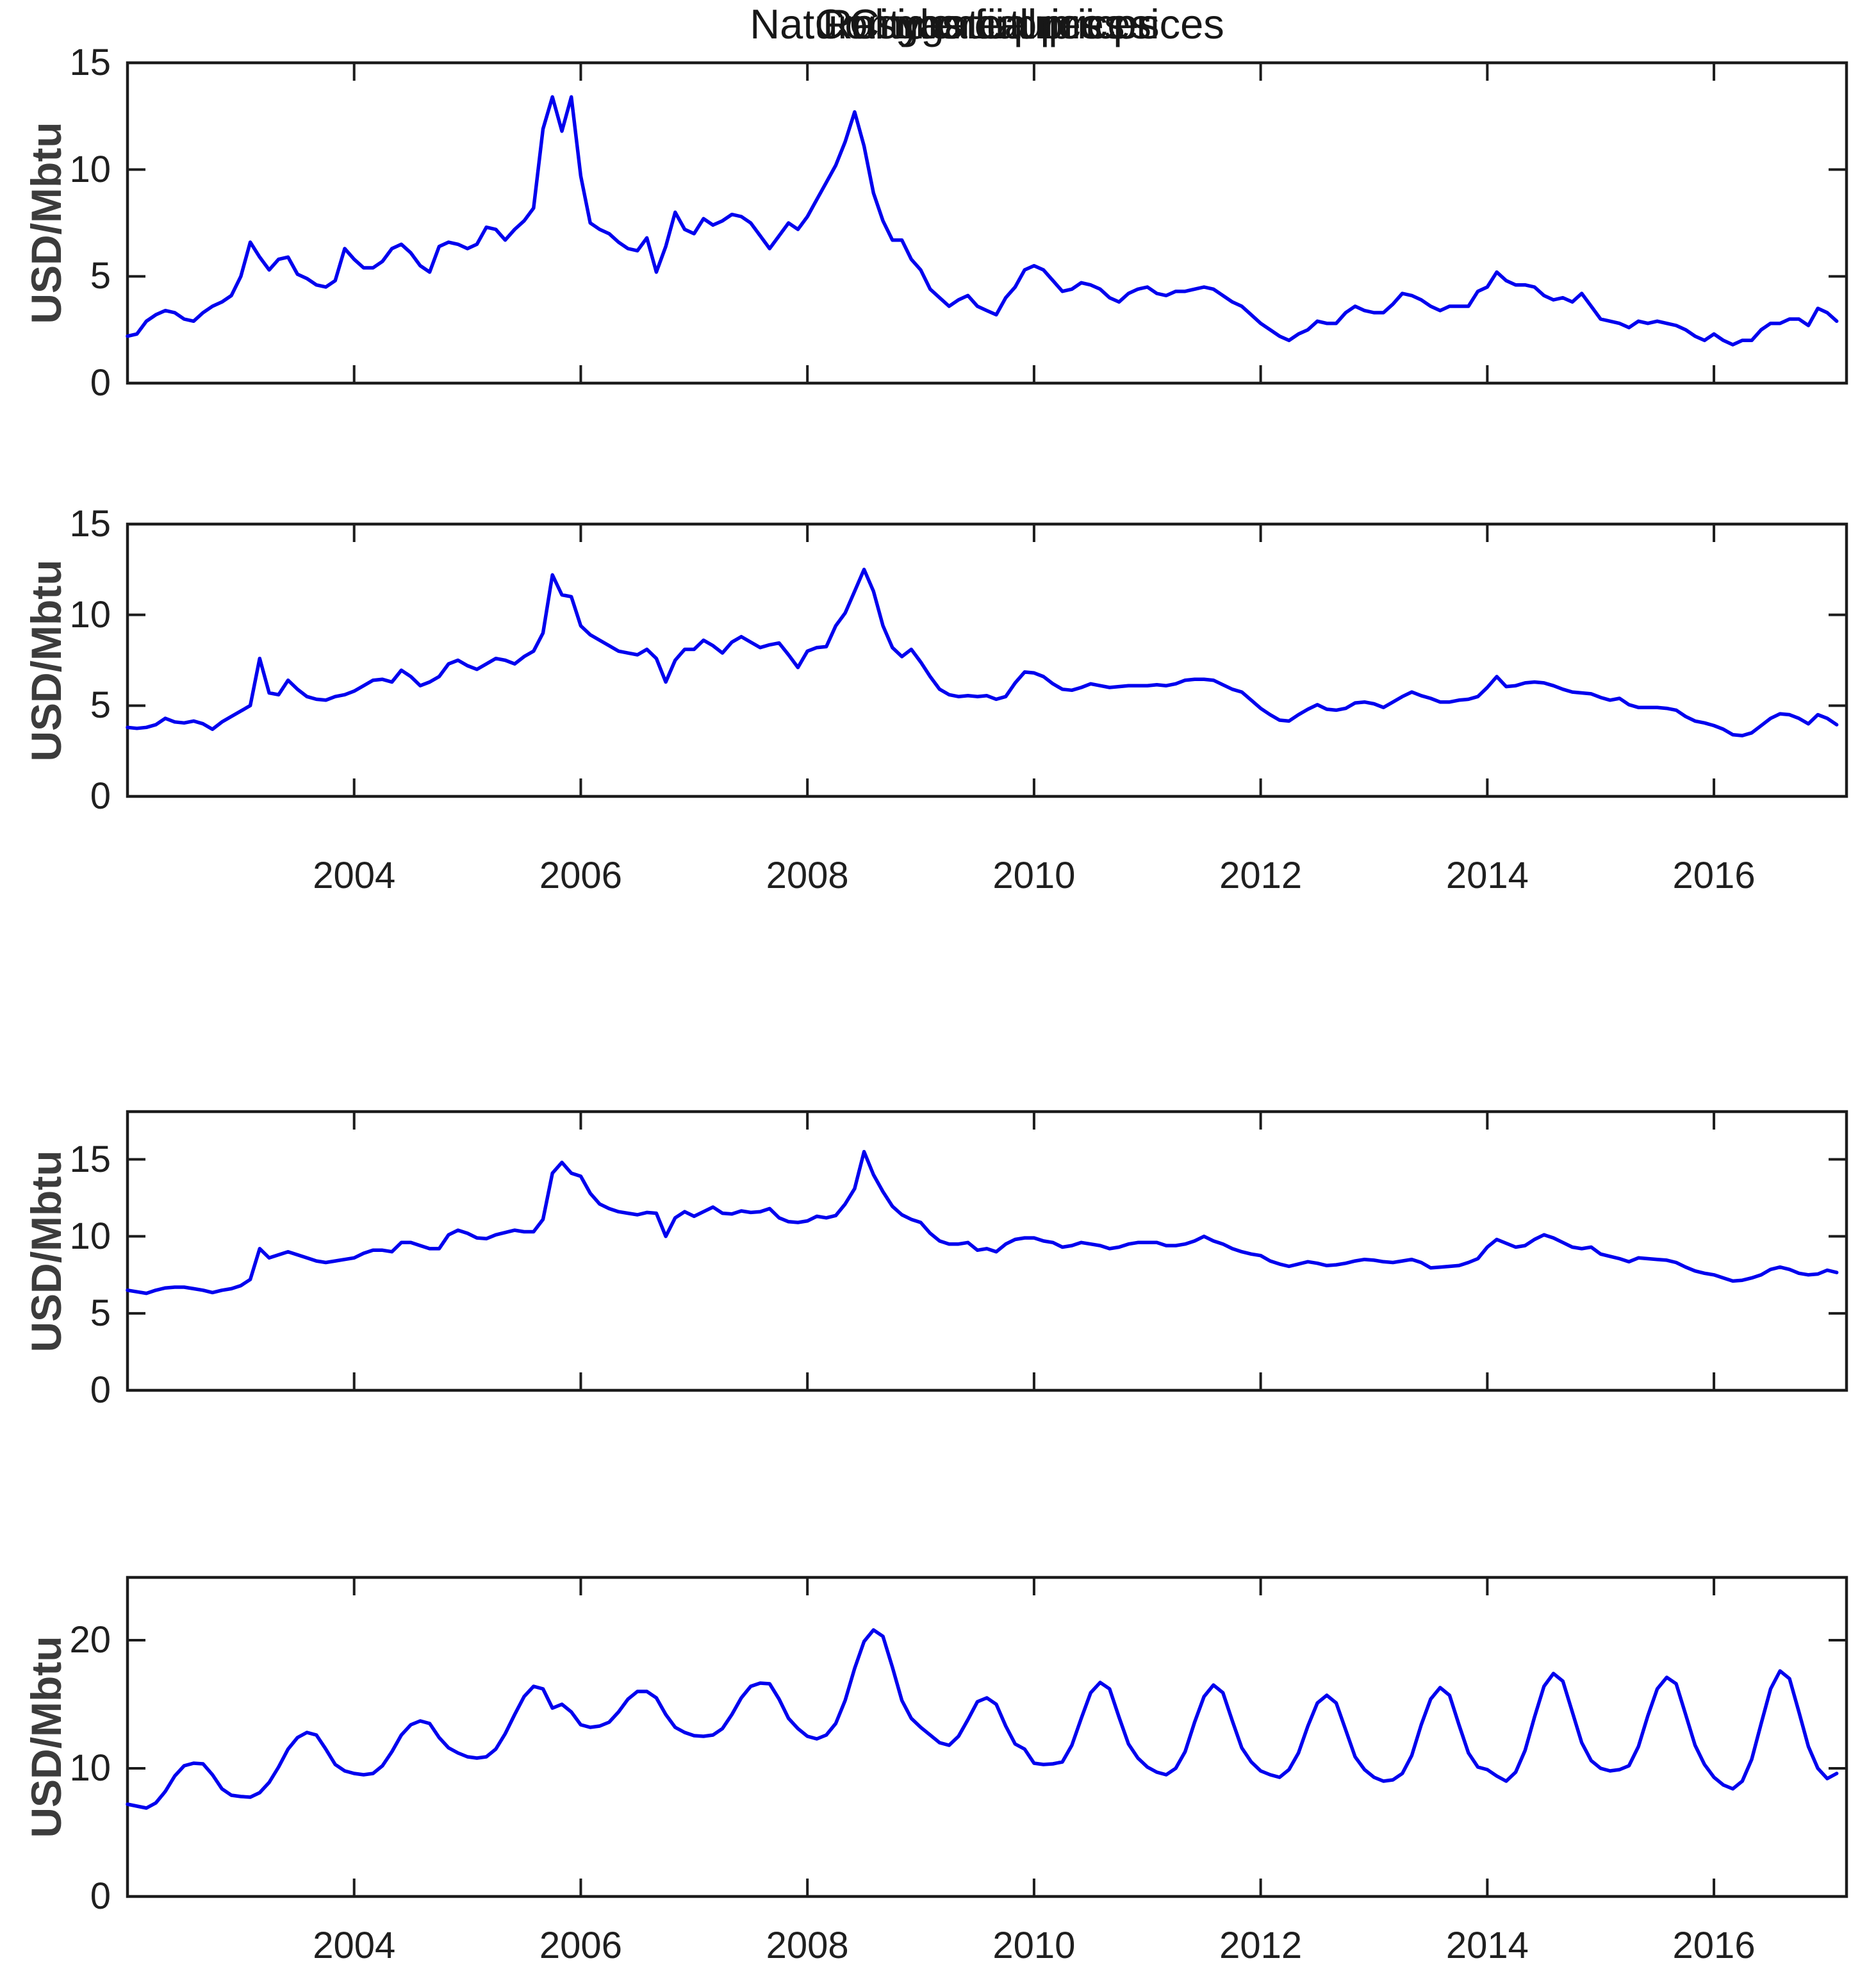 Image resolution: width=1876 pixels, height=1974 pixels. I want to click on y-tick-label: 20, so click(90, 1640).